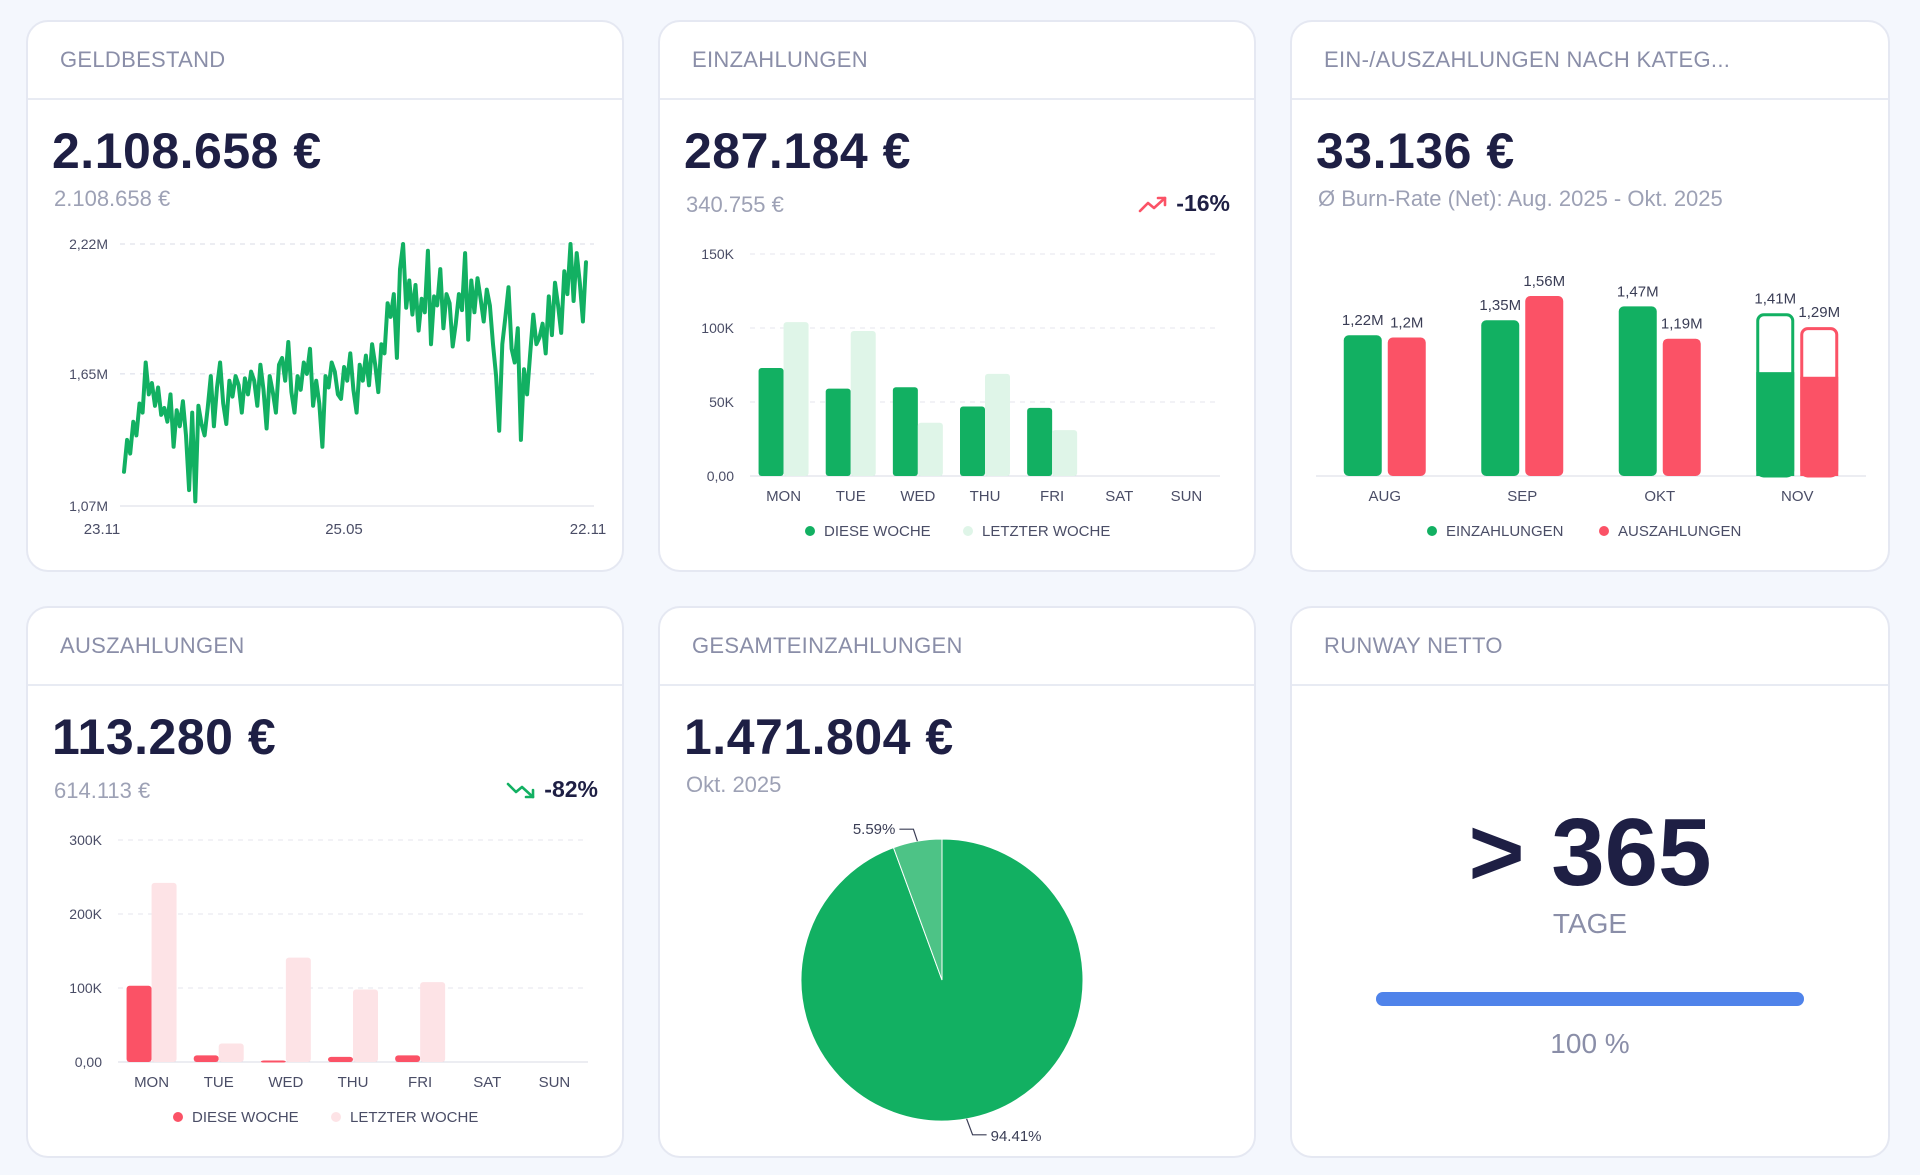  I want to click on x-tick-label: OKT, so click(1659, 496).